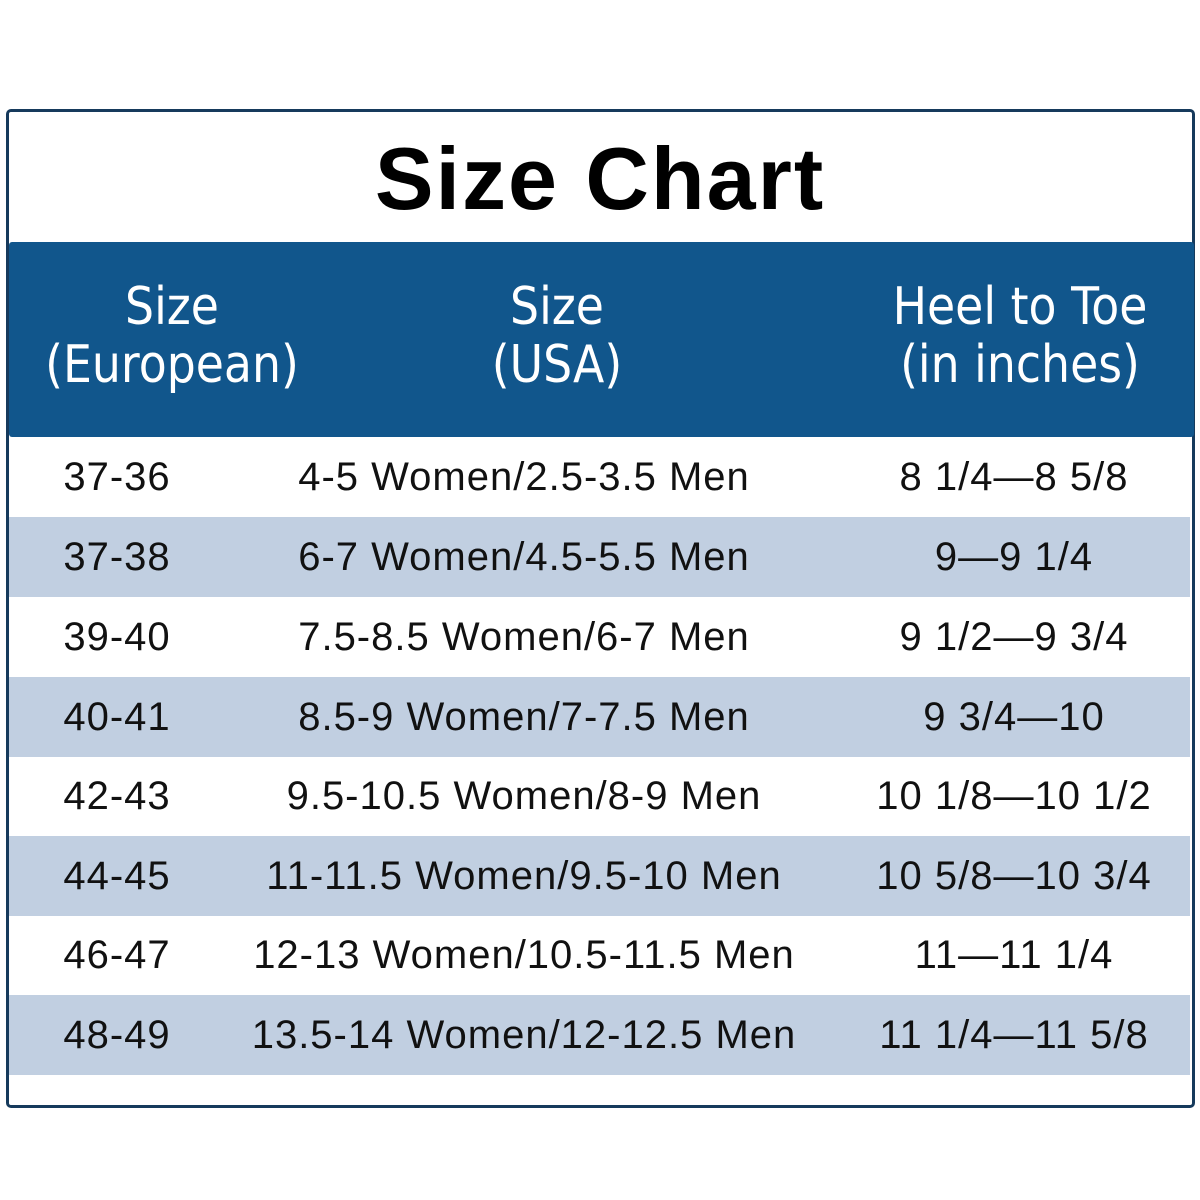  Describe the element at coordinates (117, 717) in the screenshot. I see `cell-size-european: 40-41` at that location.